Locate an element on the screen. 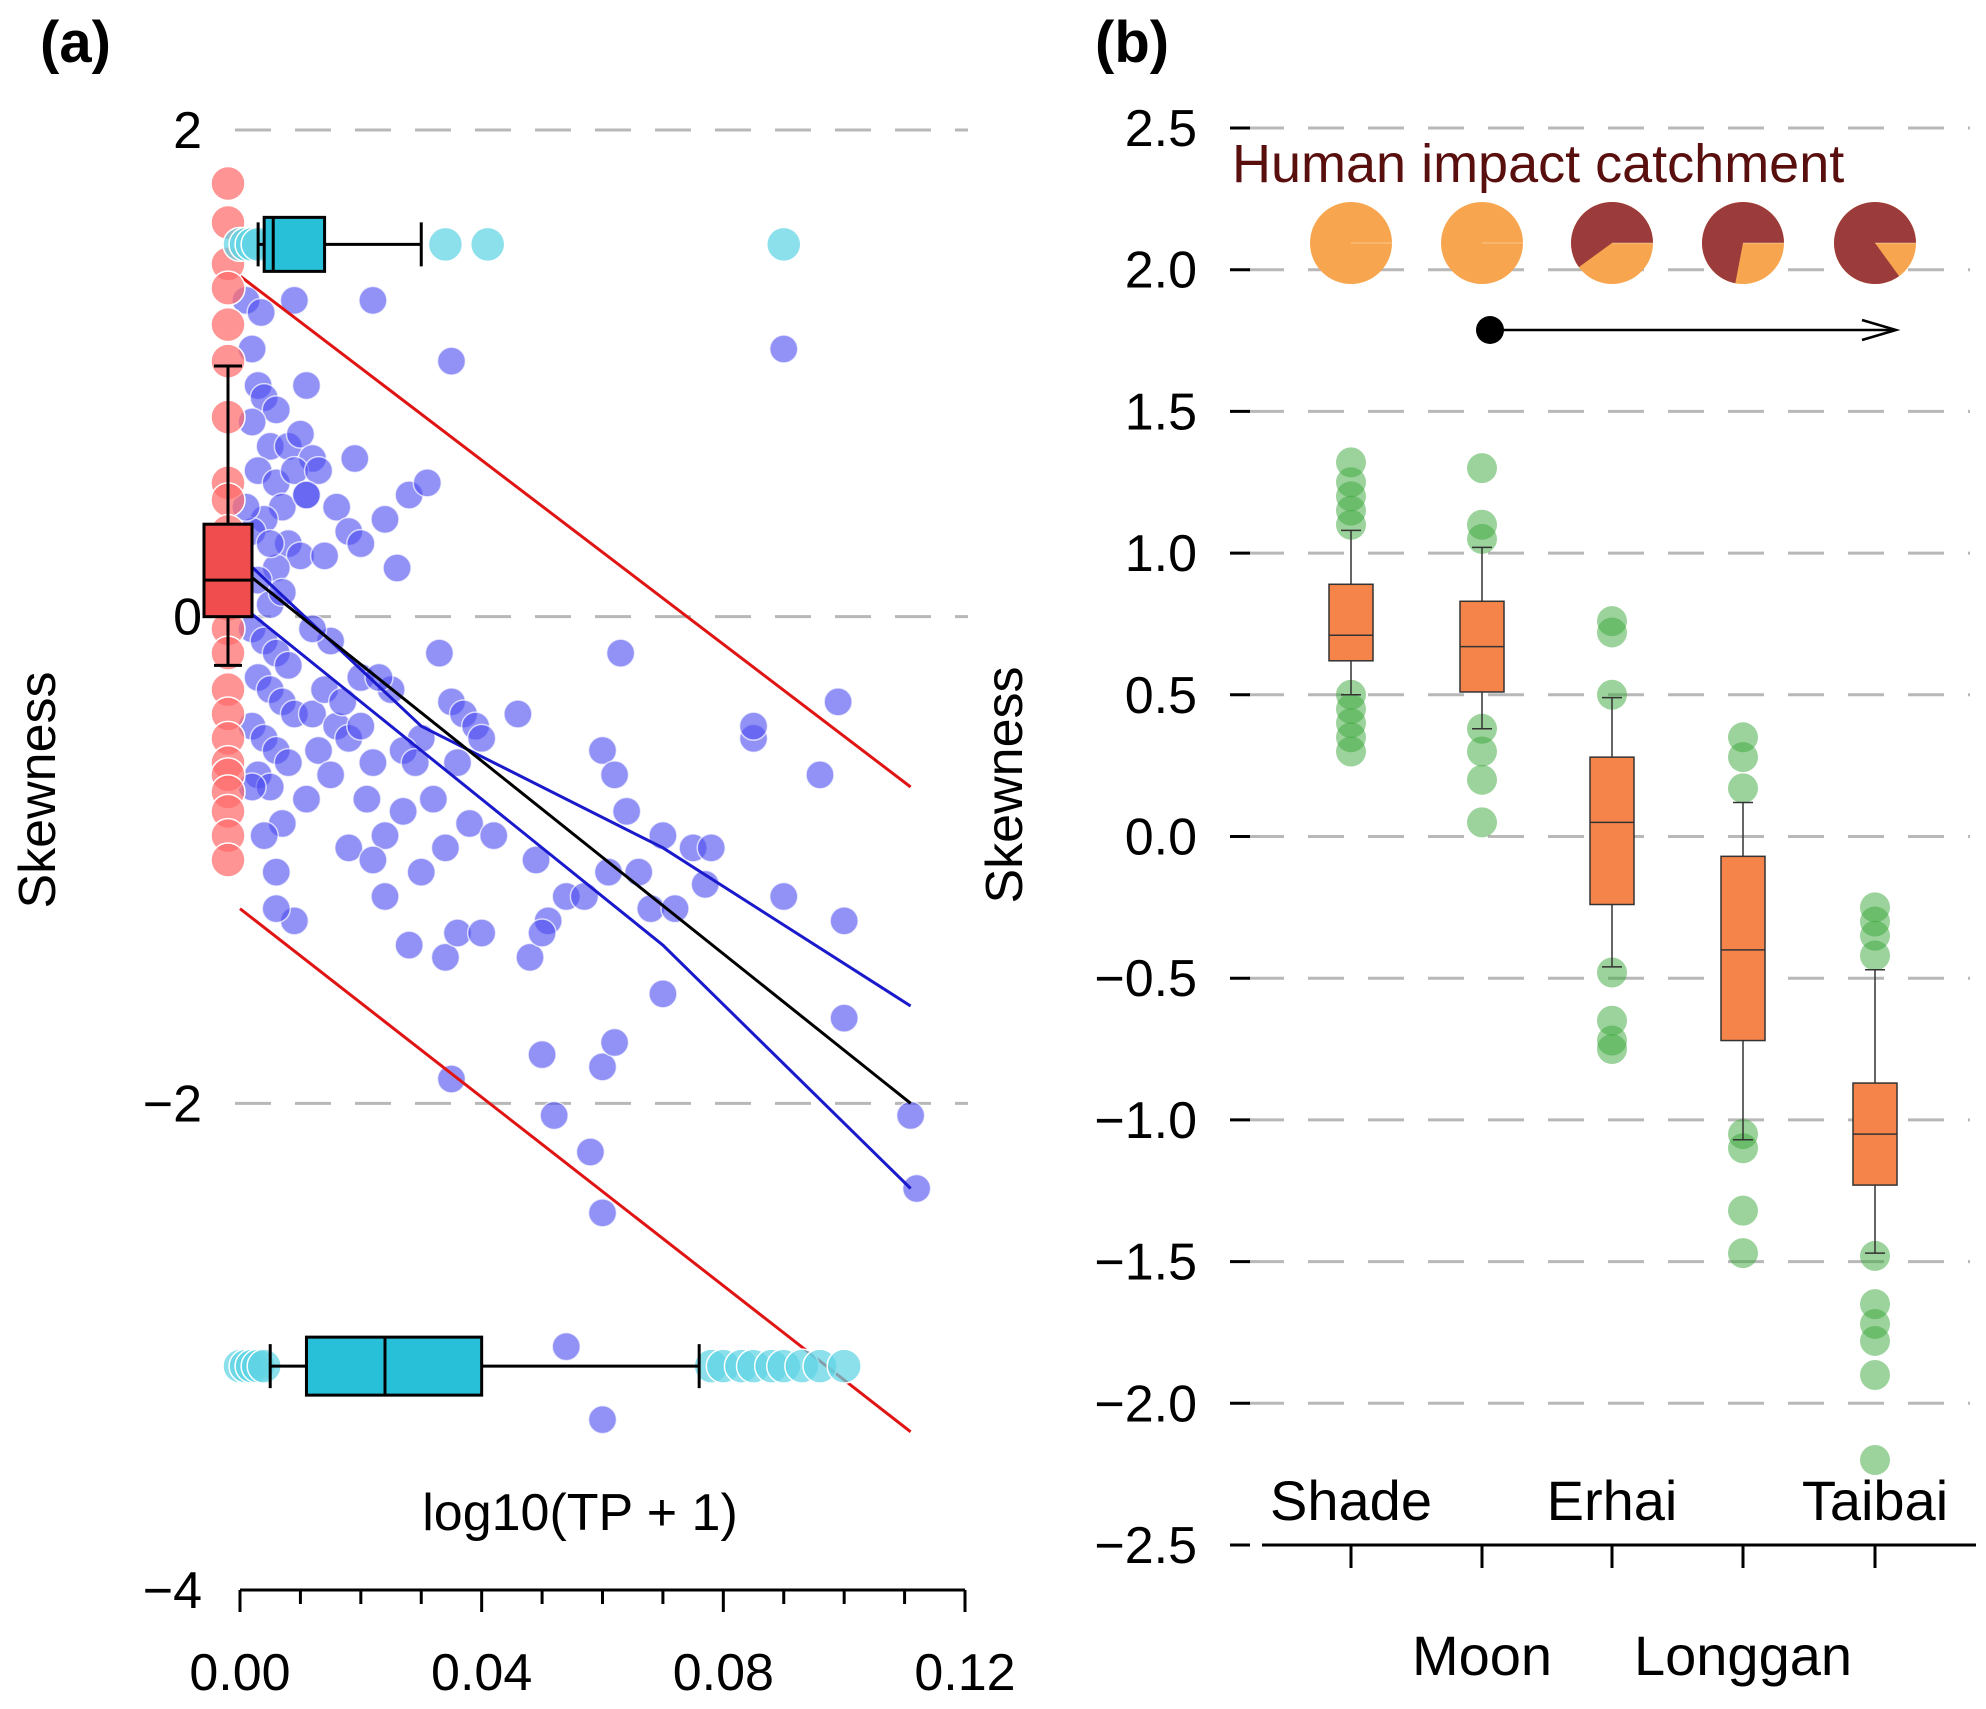 The height and width of the screenshot is (1709, 1986). y-tick-label: 0.5 is located at coordinates (1161, 696).